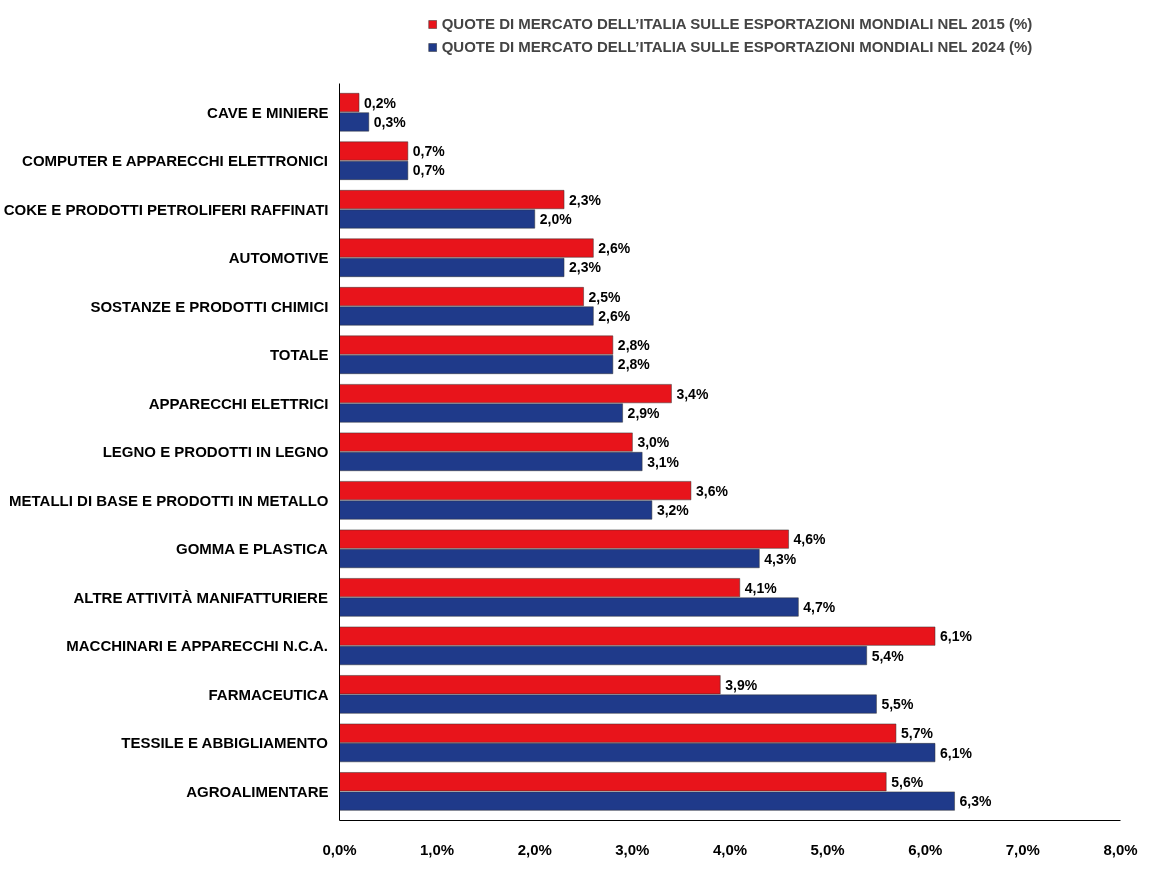 The height and width of the screenshot is (877, 1175). Describe the element at coordinates (225, 743) in the screenshot. I see `y-tick-label: TESSILE E ABBIGLIAMENTO` at that location.